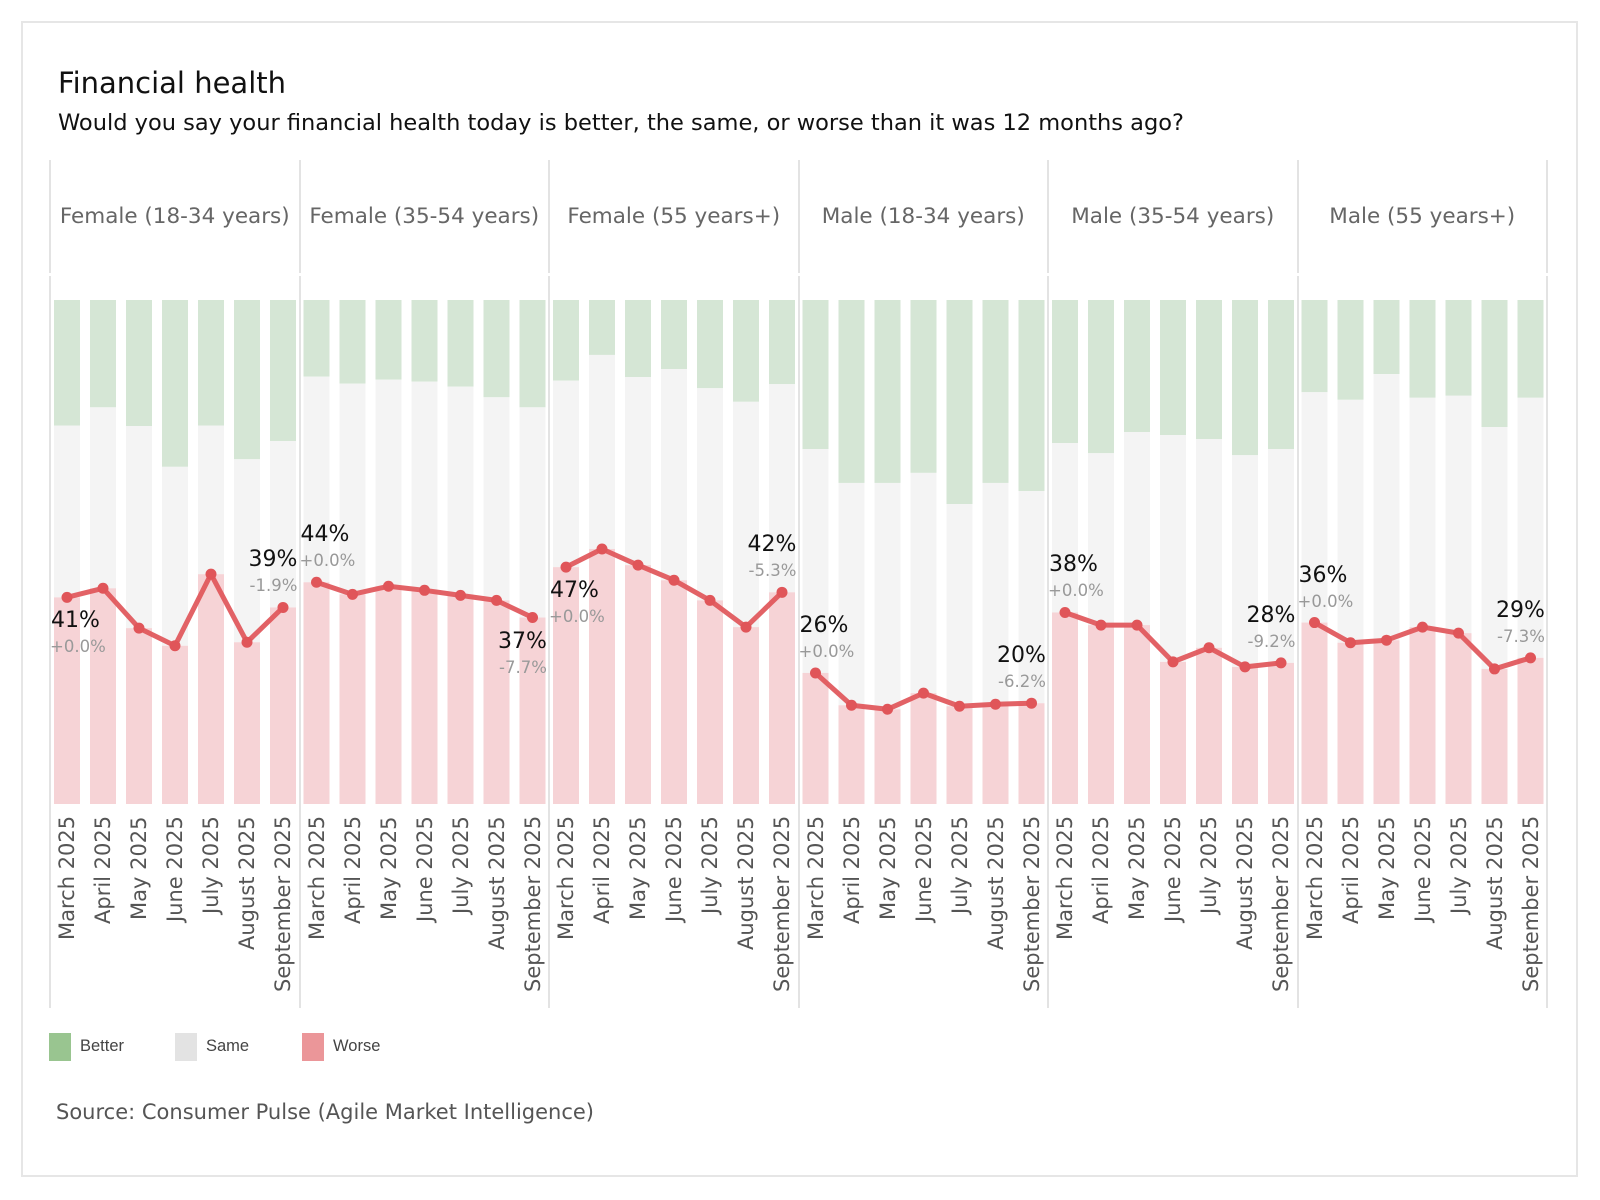 This screenshot has width=1600, height=1200. I want to click on worse-point-march-2025, so click(566, 567).